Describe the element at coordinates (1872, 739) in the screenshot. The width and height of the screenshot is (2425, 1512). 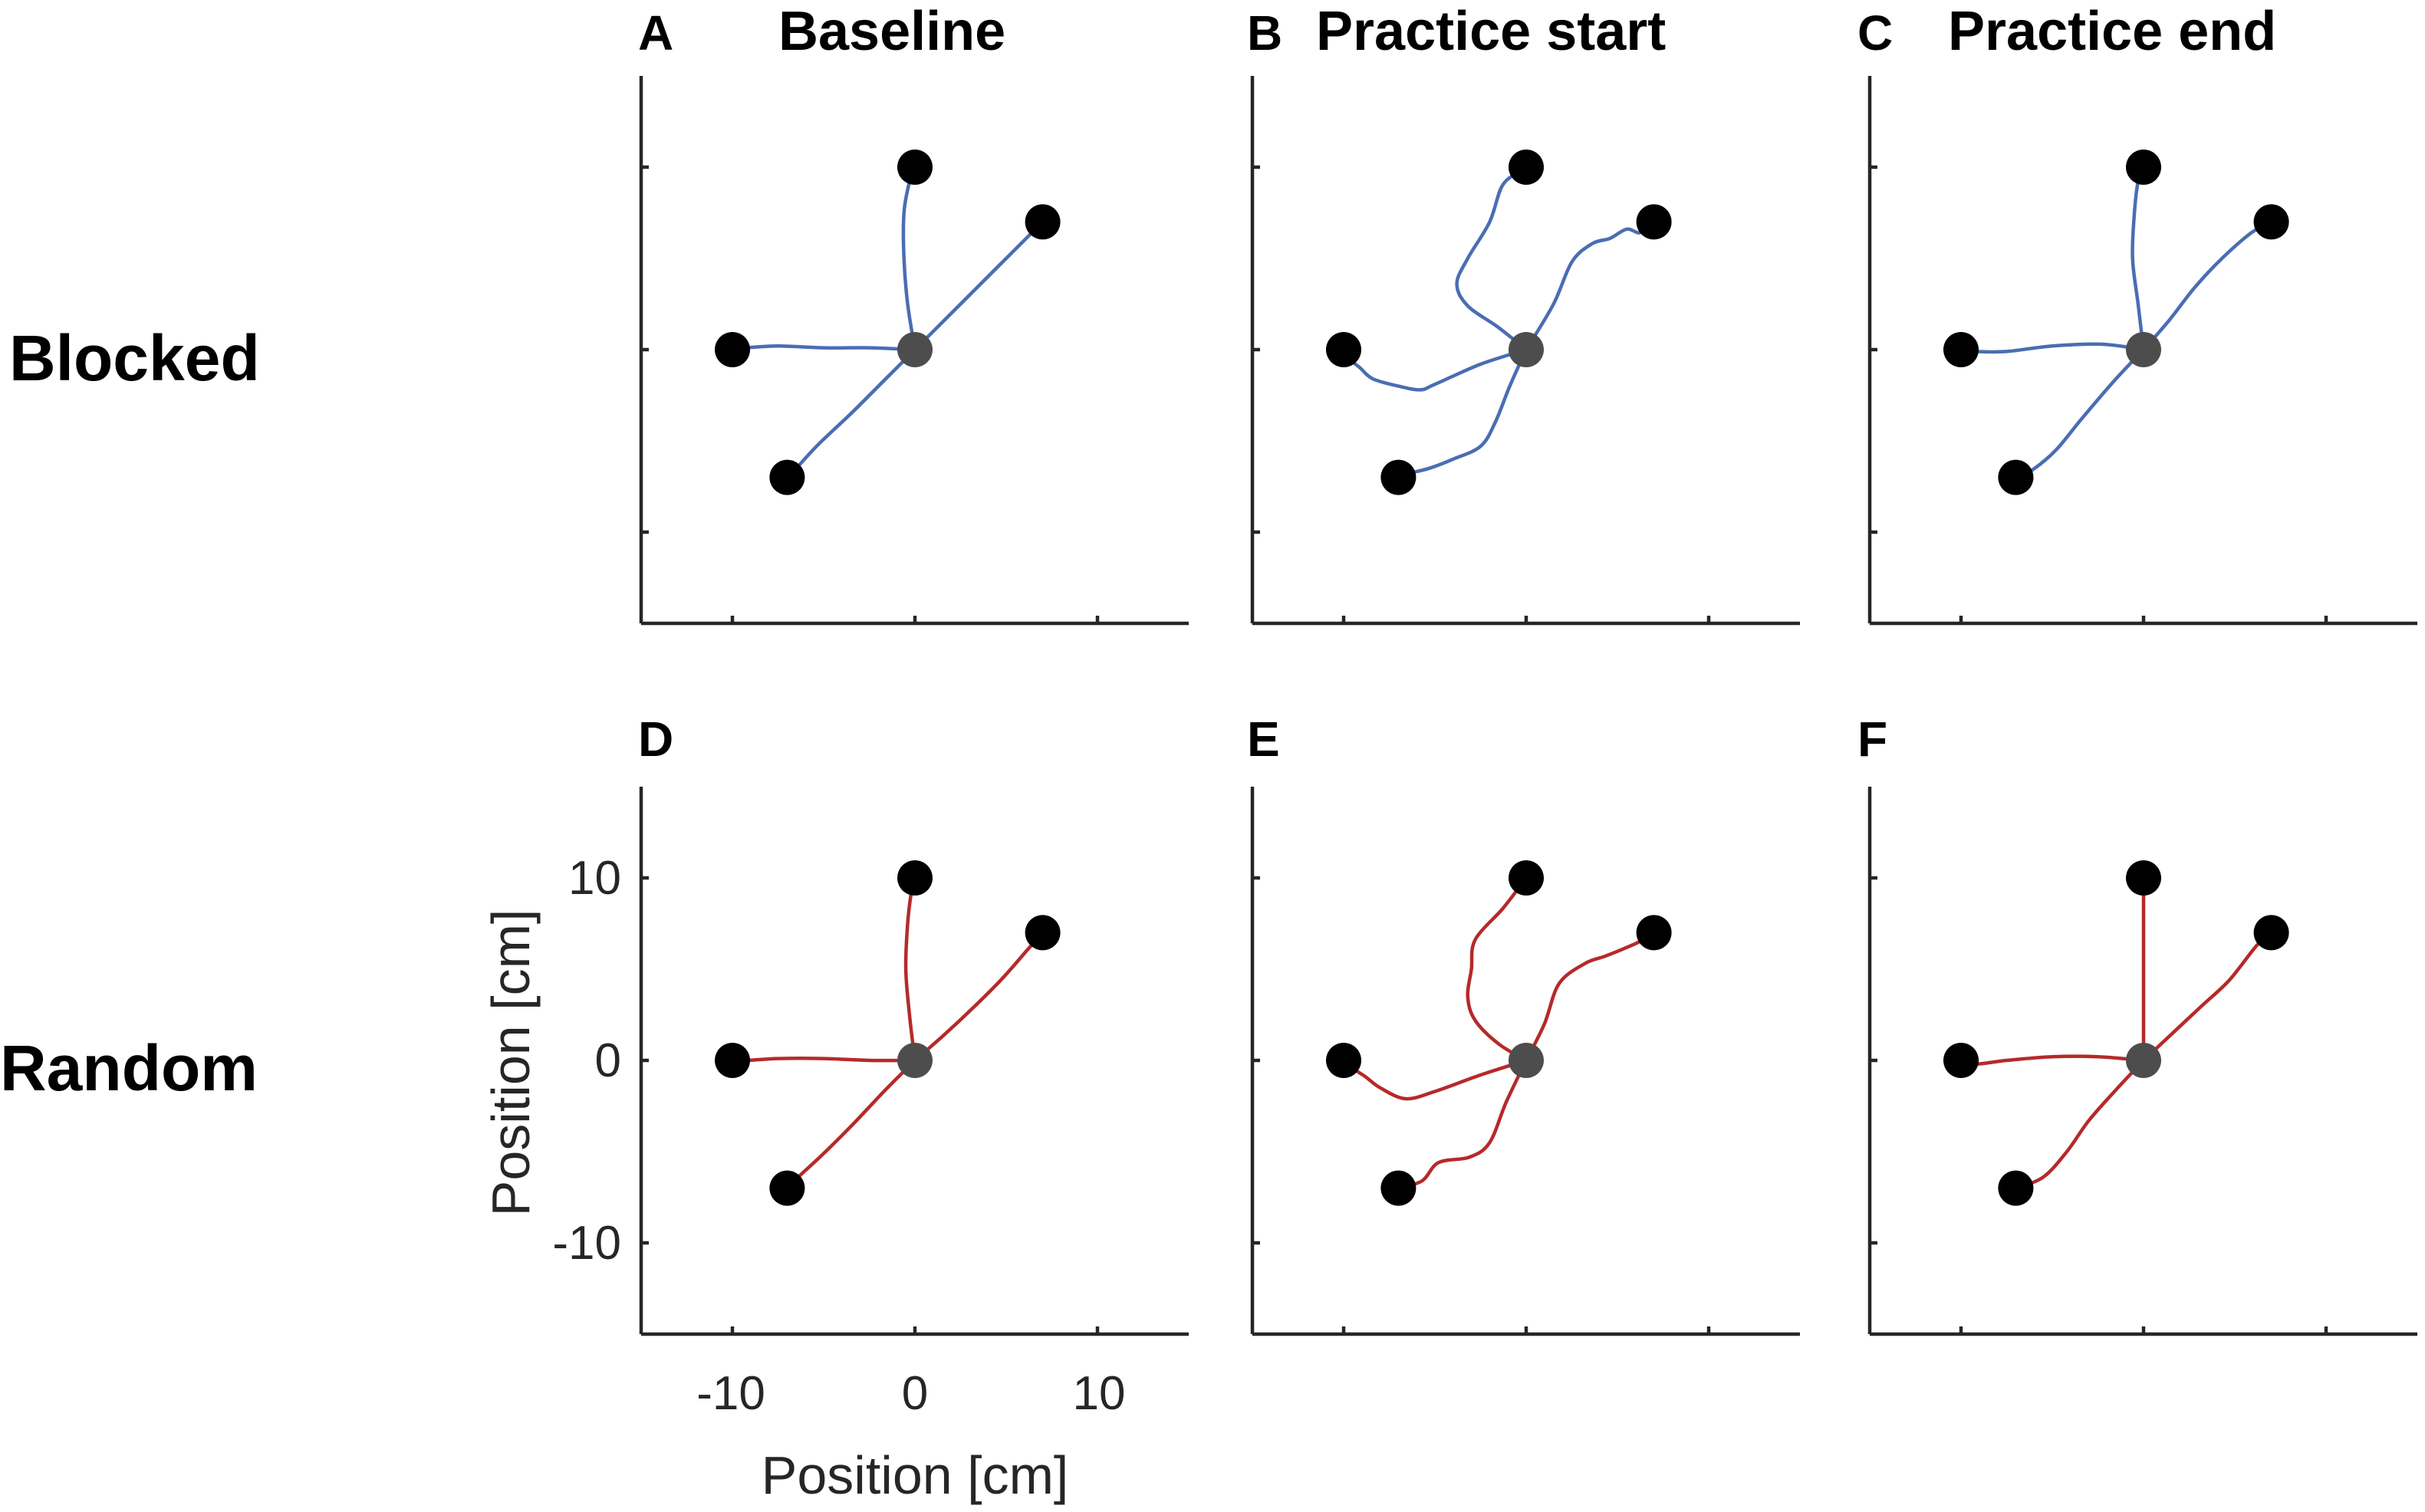
I see `panel-letter-f: F` at that location.